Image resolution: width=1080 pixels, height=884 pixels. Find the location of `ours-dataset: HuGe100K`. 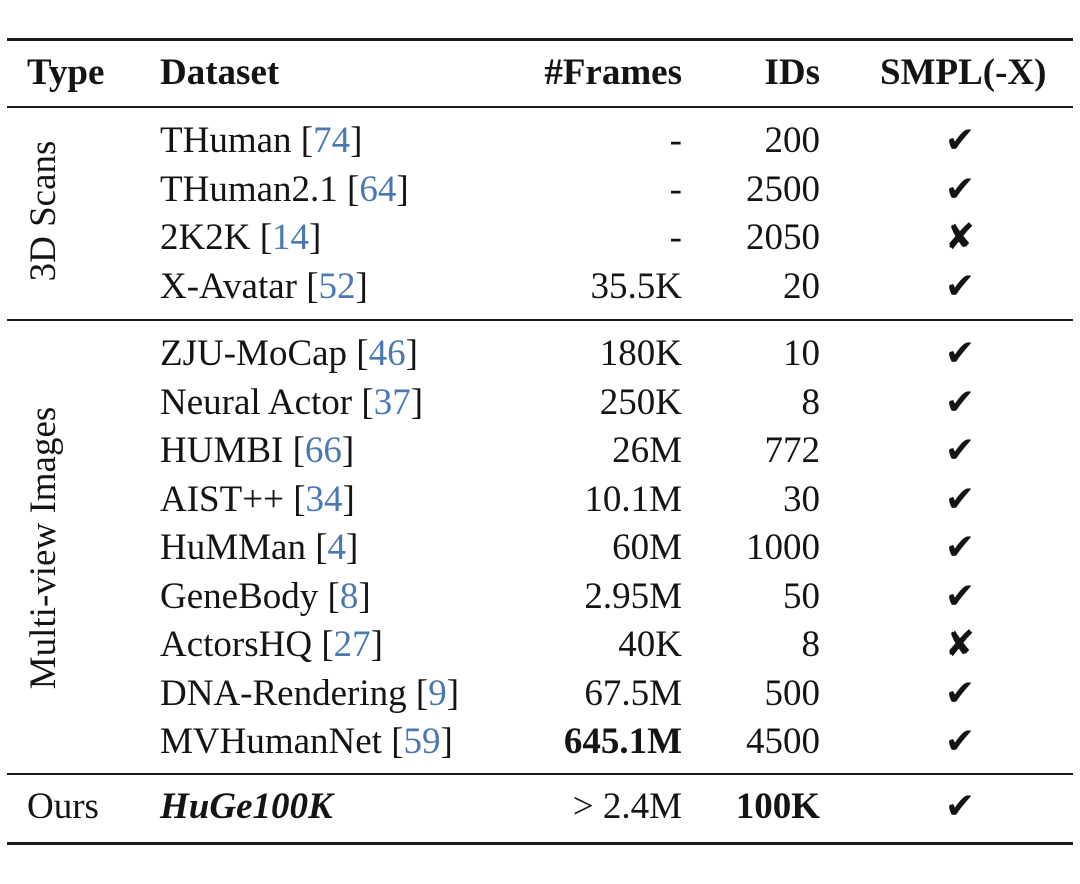

ours-dataset: HuGe100K is located at coordinates (246, 806).